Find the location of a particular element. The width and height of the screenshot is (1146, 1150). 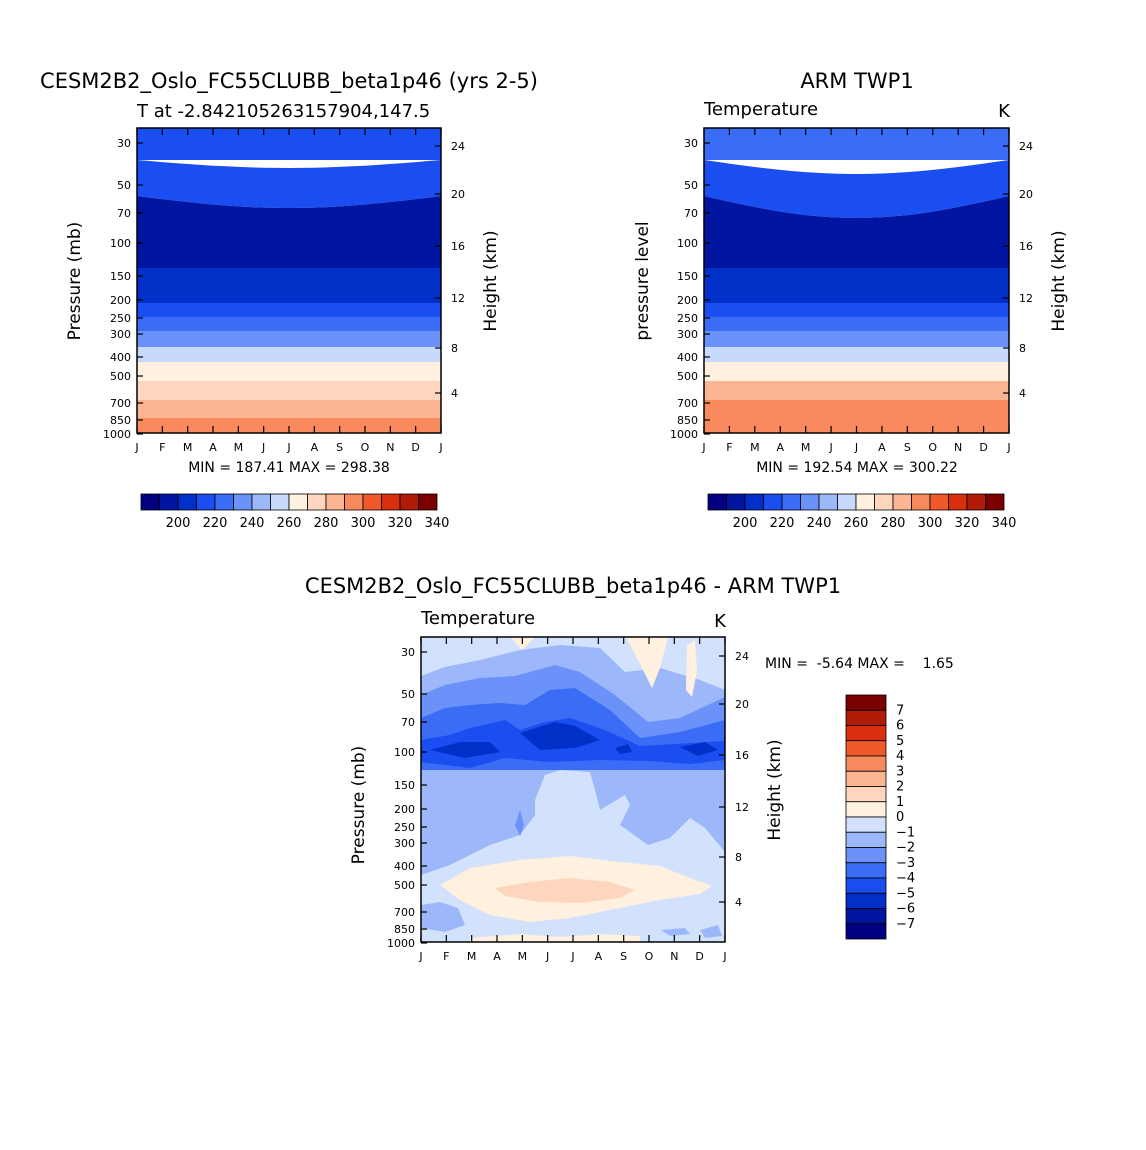

panel-obs-colorbar: 200 220 240 260 280 300 320 340 is located at coordinates (862, 512).